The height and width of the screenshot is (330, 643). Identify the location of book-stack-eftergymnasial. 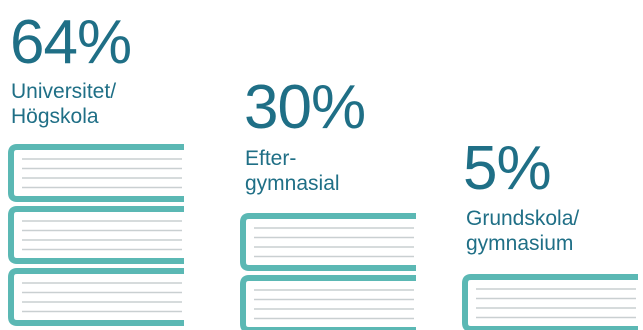
(328, 271).